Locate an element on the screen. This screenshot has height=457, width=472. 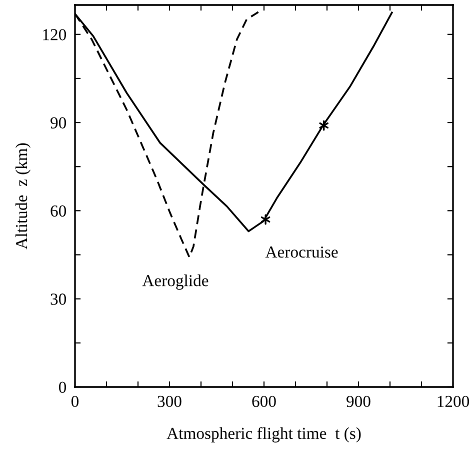
y-tick-label: 90 is located at coordinates (58, 122).